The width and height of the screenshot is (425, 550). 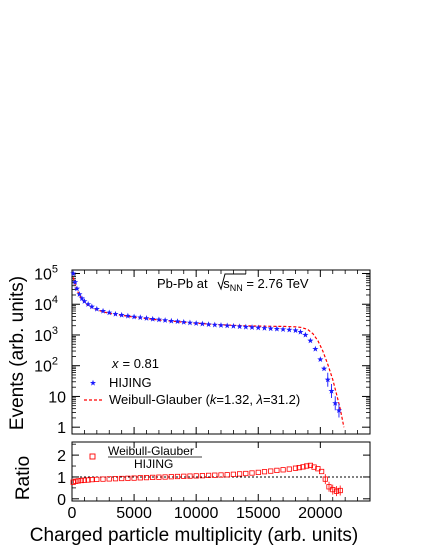 I want to click on top-y-tick-label: 10², so click(x=46, y=366).